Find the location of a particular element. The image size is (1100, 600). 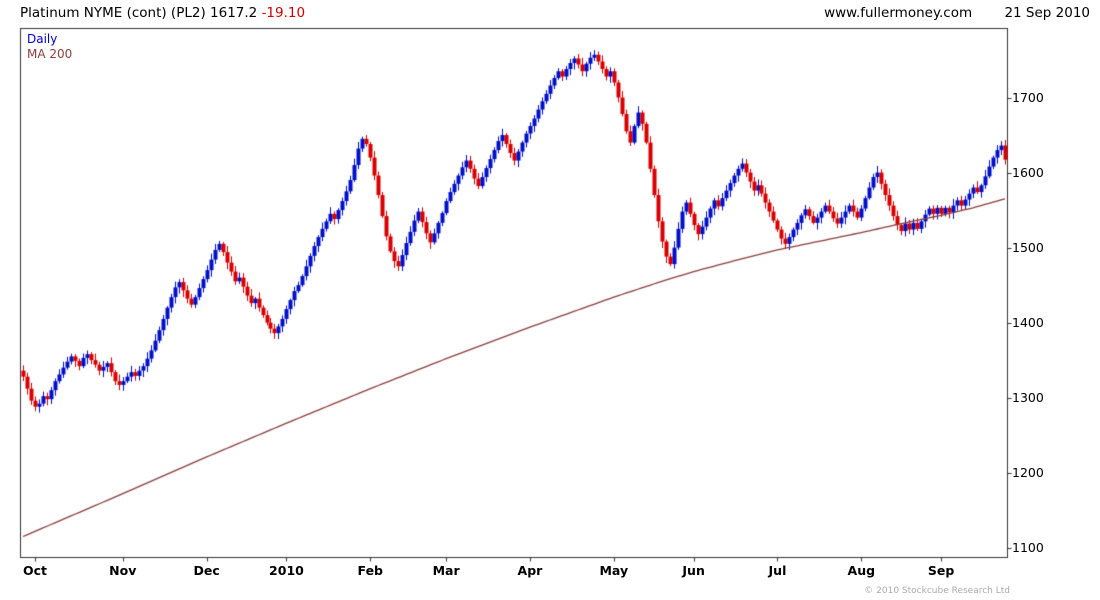

instrument-title: Platinum NYME (cont) (PL2) is located at coordinates (113, 13).